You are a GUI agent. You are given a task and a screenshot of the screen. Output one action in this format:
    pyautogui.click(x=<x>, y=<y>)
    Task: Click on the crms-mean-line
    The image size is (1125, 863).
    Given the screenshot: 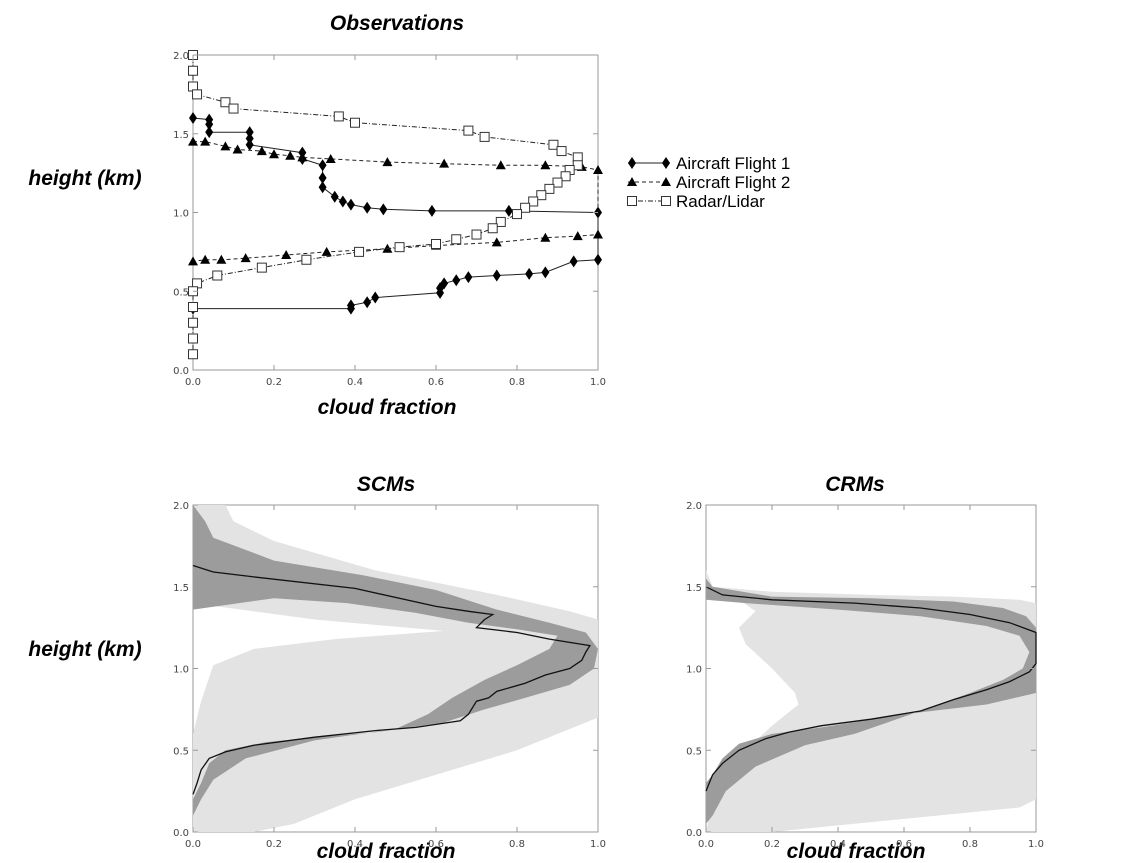 What is the action you would take?
    pyautogui.click(x=871, y=689)
    